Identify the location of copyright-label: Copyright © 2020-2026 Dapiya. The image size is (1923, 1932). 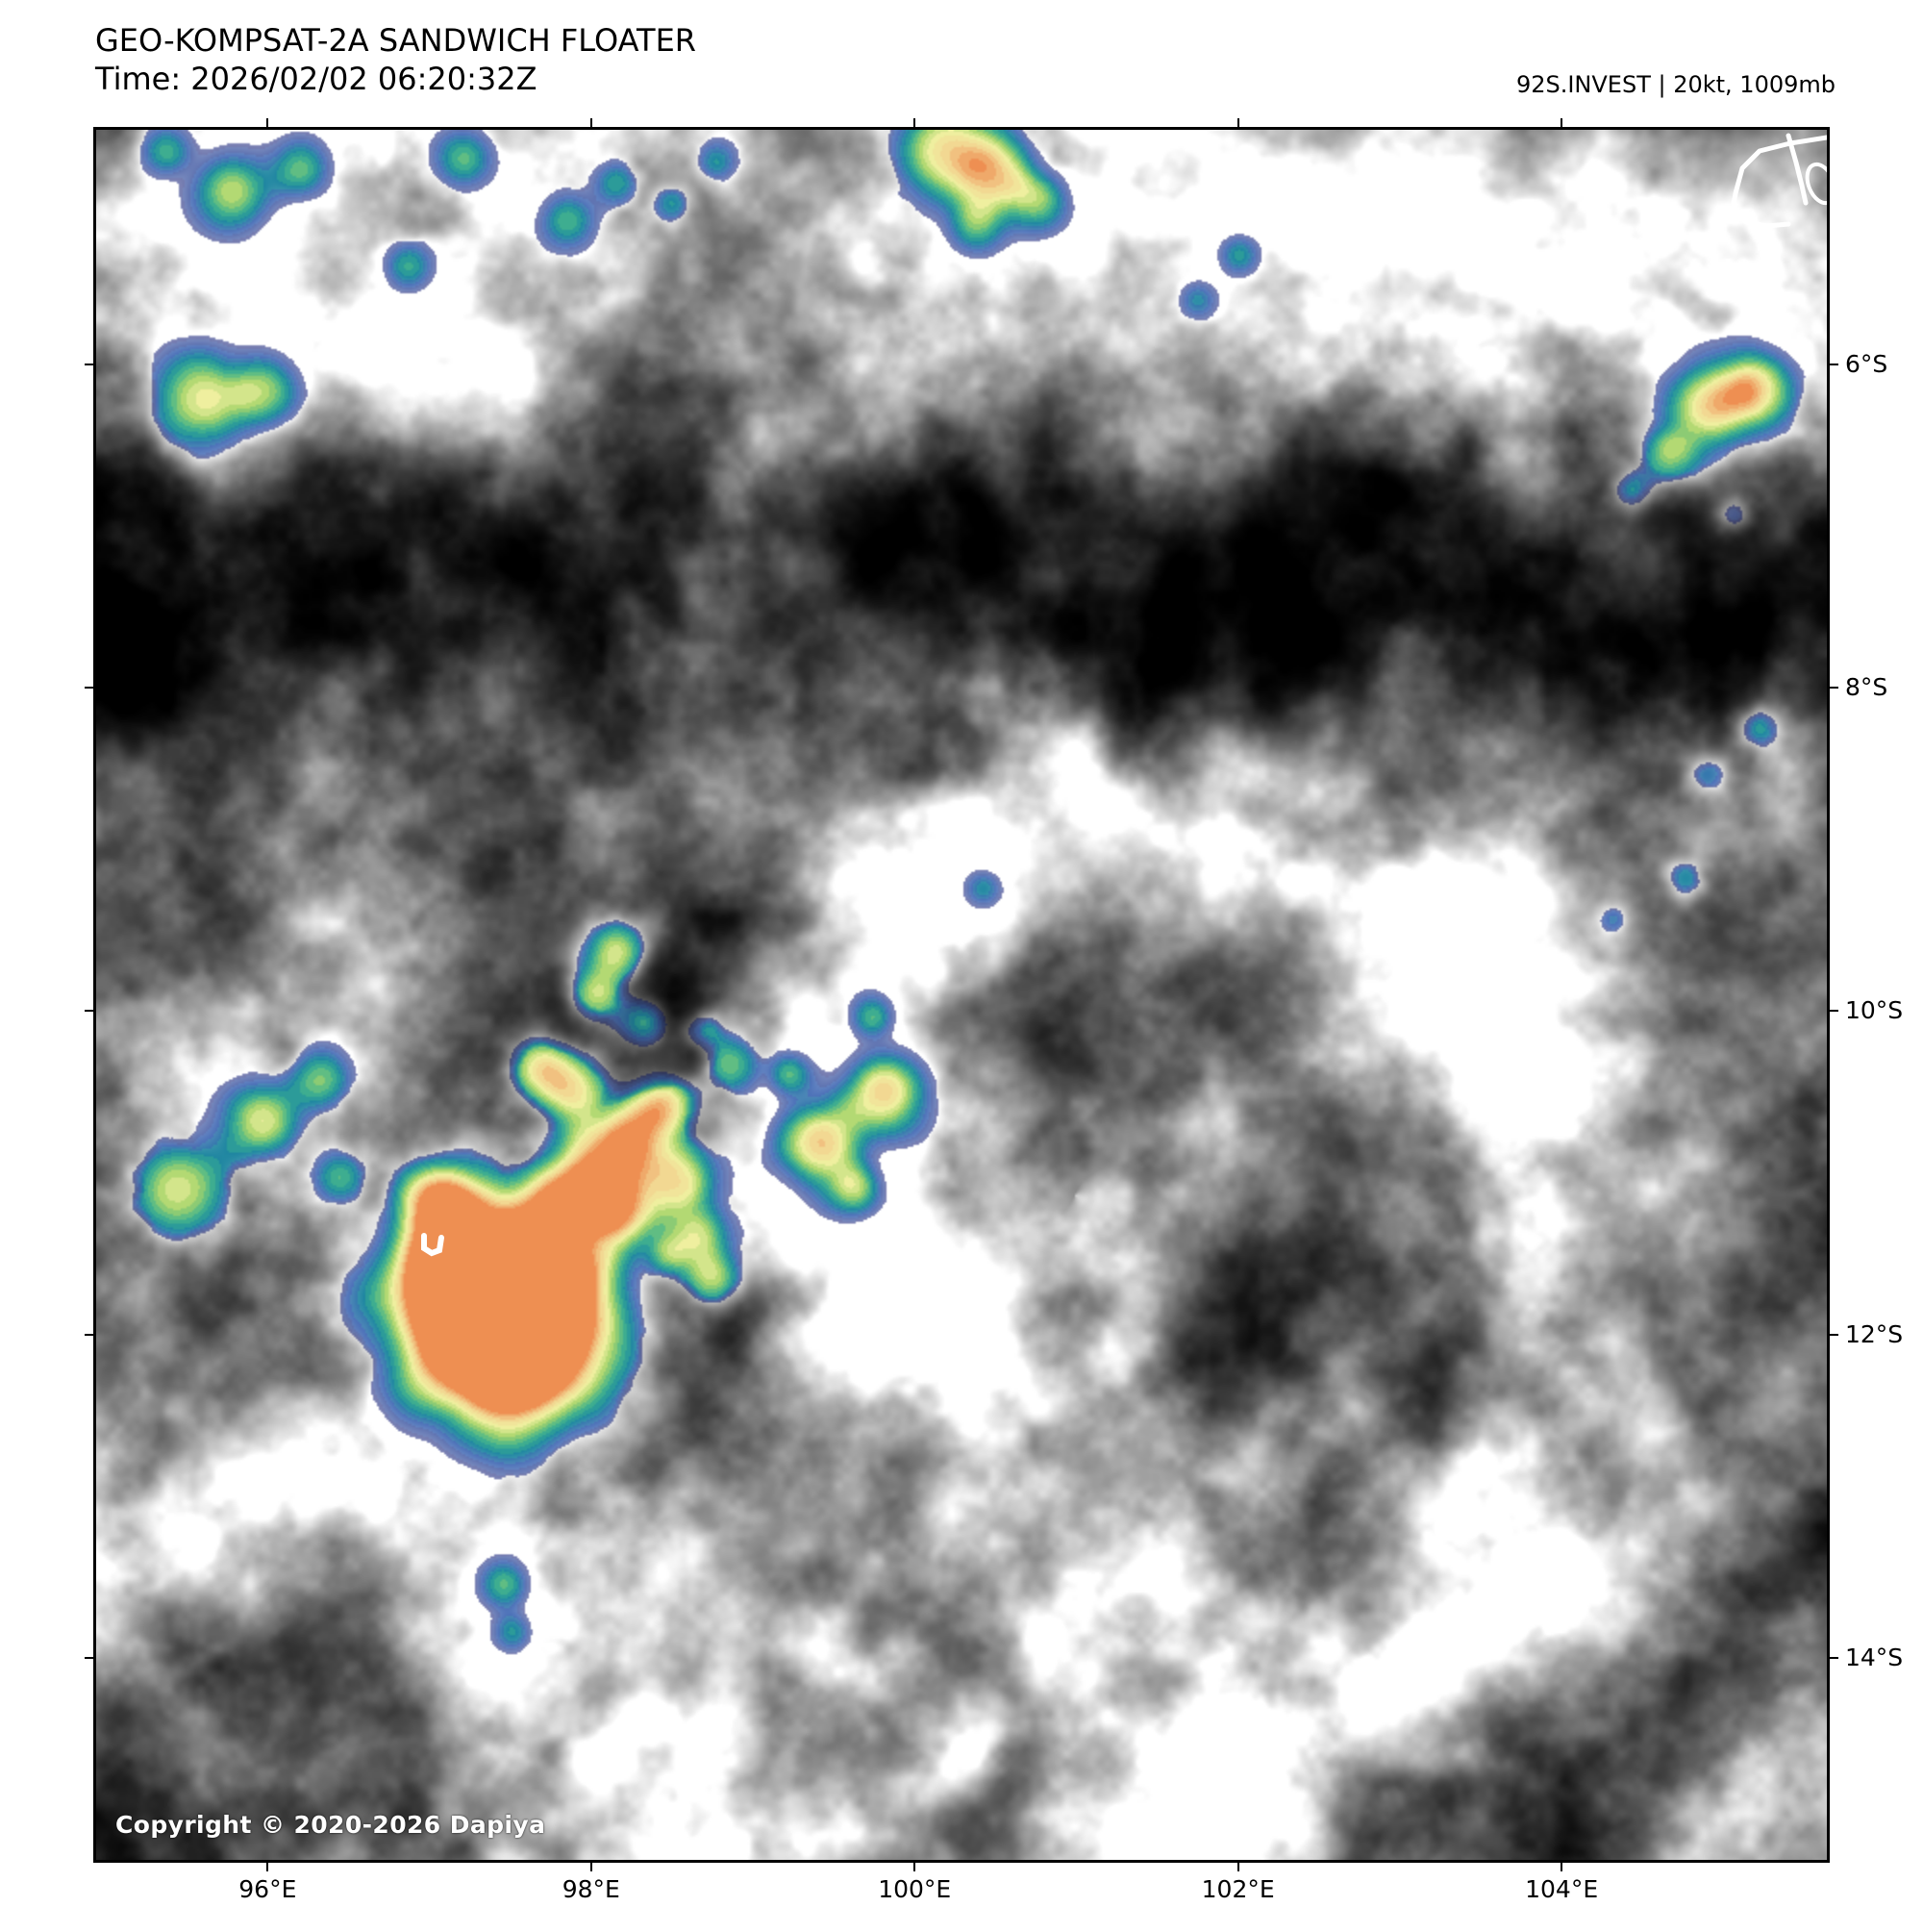
(330, 1825).